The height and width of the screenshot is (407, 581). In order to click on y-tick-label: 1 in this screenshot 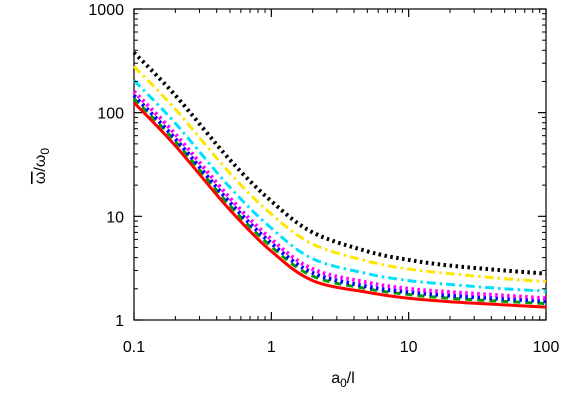, I will do `click(119, 321)`.